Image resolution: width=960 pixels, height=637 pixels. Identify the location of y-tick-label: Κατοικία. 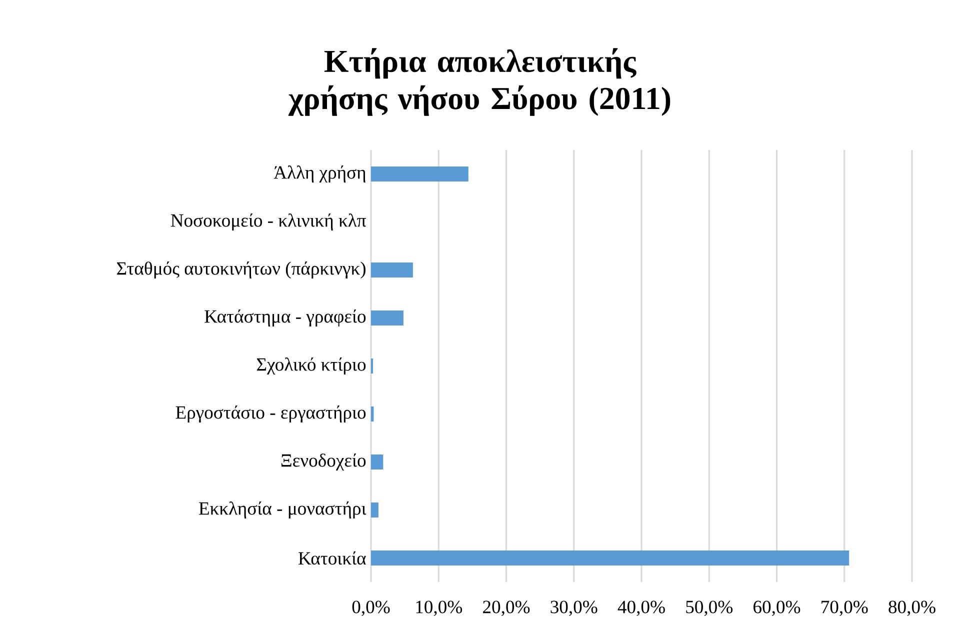
(332, 558).